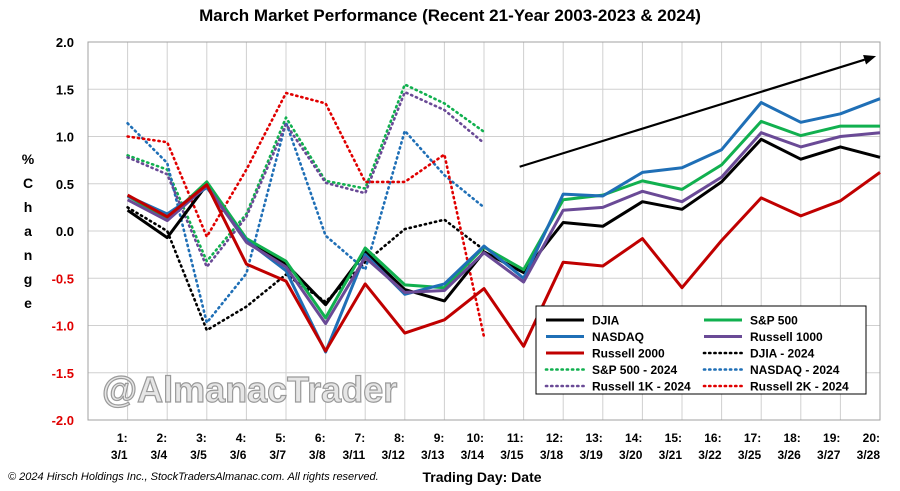 The height and width of the screenshot is (491, 900). Describe the element at coordinates (63, 420) in the screenshot. I see `y-tick-label: -2.0` at that location.